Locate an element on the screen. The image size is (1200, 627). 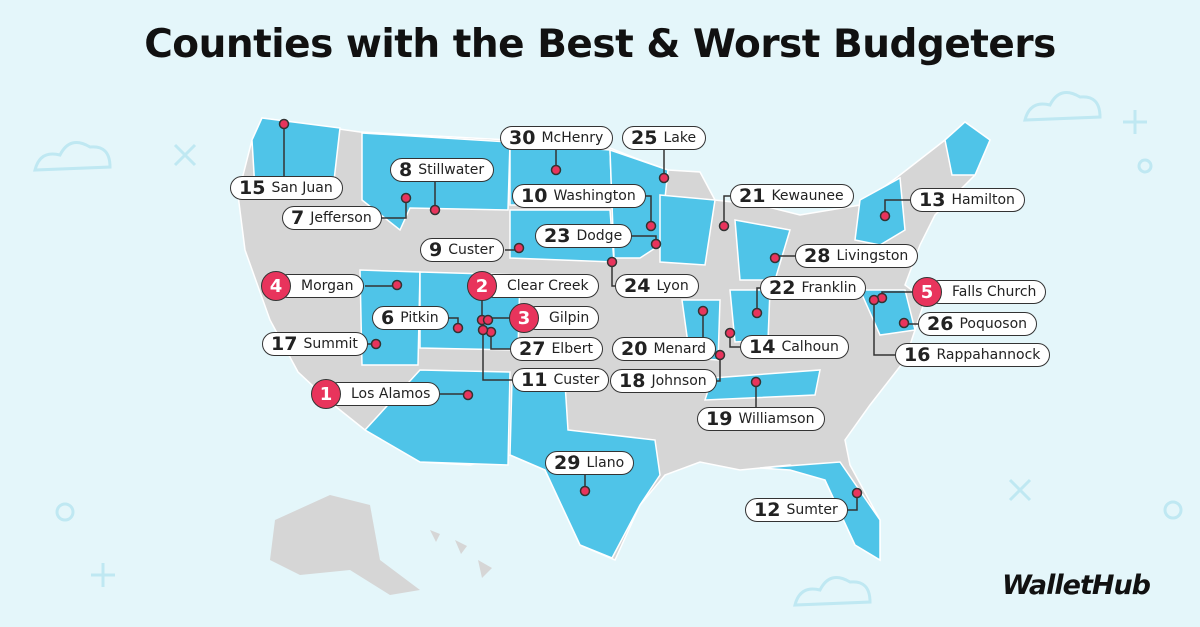
county-label: 13 Hamilton is located at coordinates (967, 200).